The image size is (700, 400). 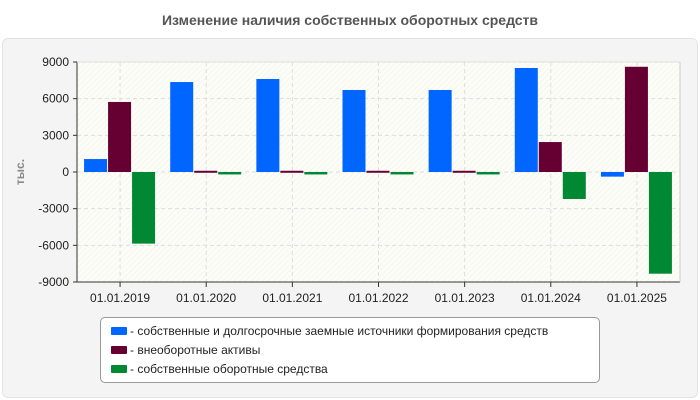 What do you see at coordinates (65, 172) in the screenshot?
I see `y-tick-label: 0` at bounding box center [65, 172].